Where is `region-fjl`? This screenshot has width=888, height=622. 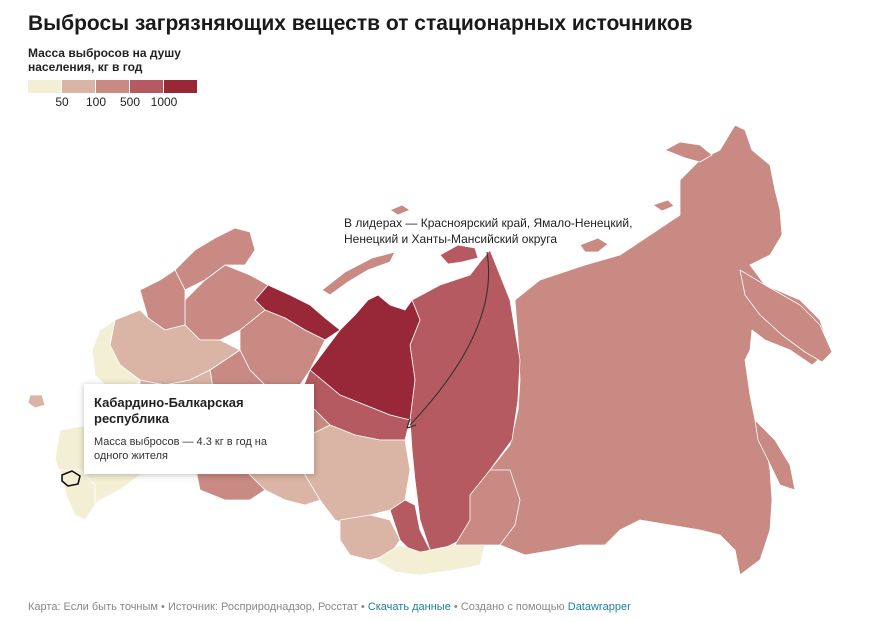
region-fjl is located at coordinates (400, 210).